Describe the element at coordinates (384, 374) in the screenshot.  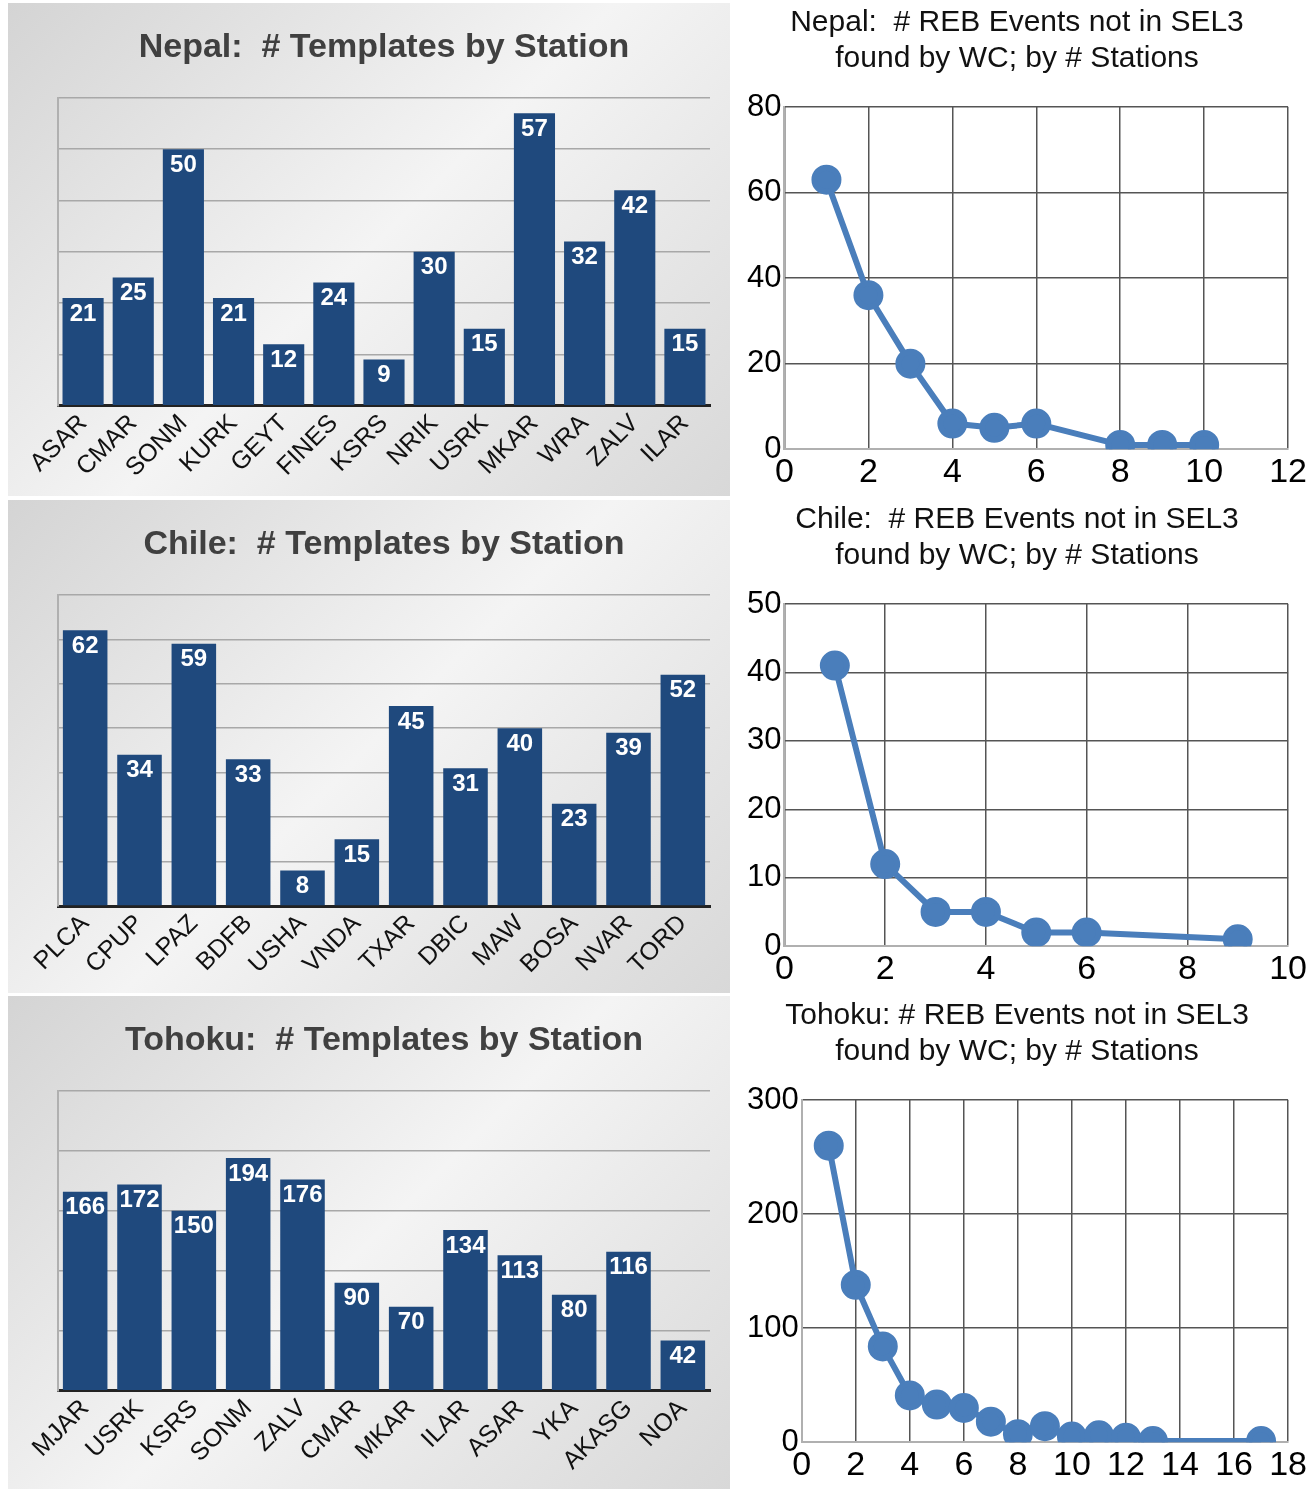
I see `data-label: 9` at that location.